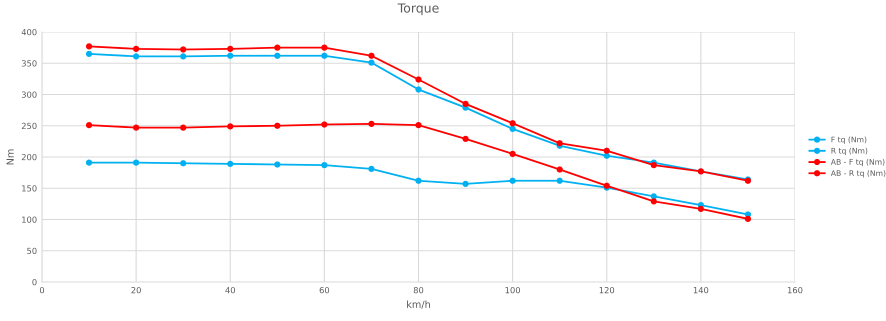 The width and height of the screenshot is (886, 321). I want to click on y-tick-label: 250, so click(29, 126).